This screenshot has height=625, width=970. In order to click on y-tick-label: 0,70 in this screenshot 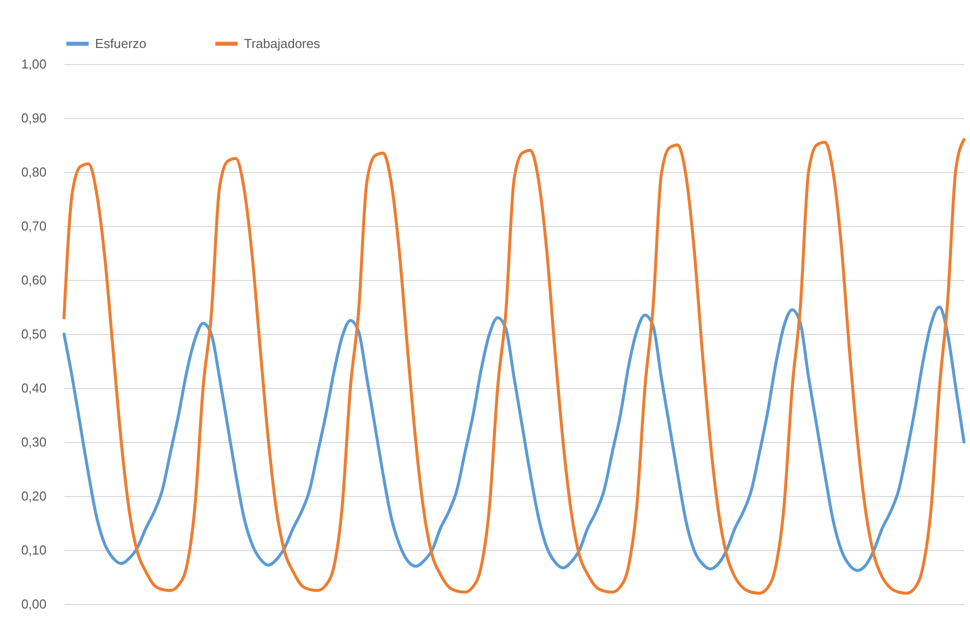, I will do `click(33, 226)`.